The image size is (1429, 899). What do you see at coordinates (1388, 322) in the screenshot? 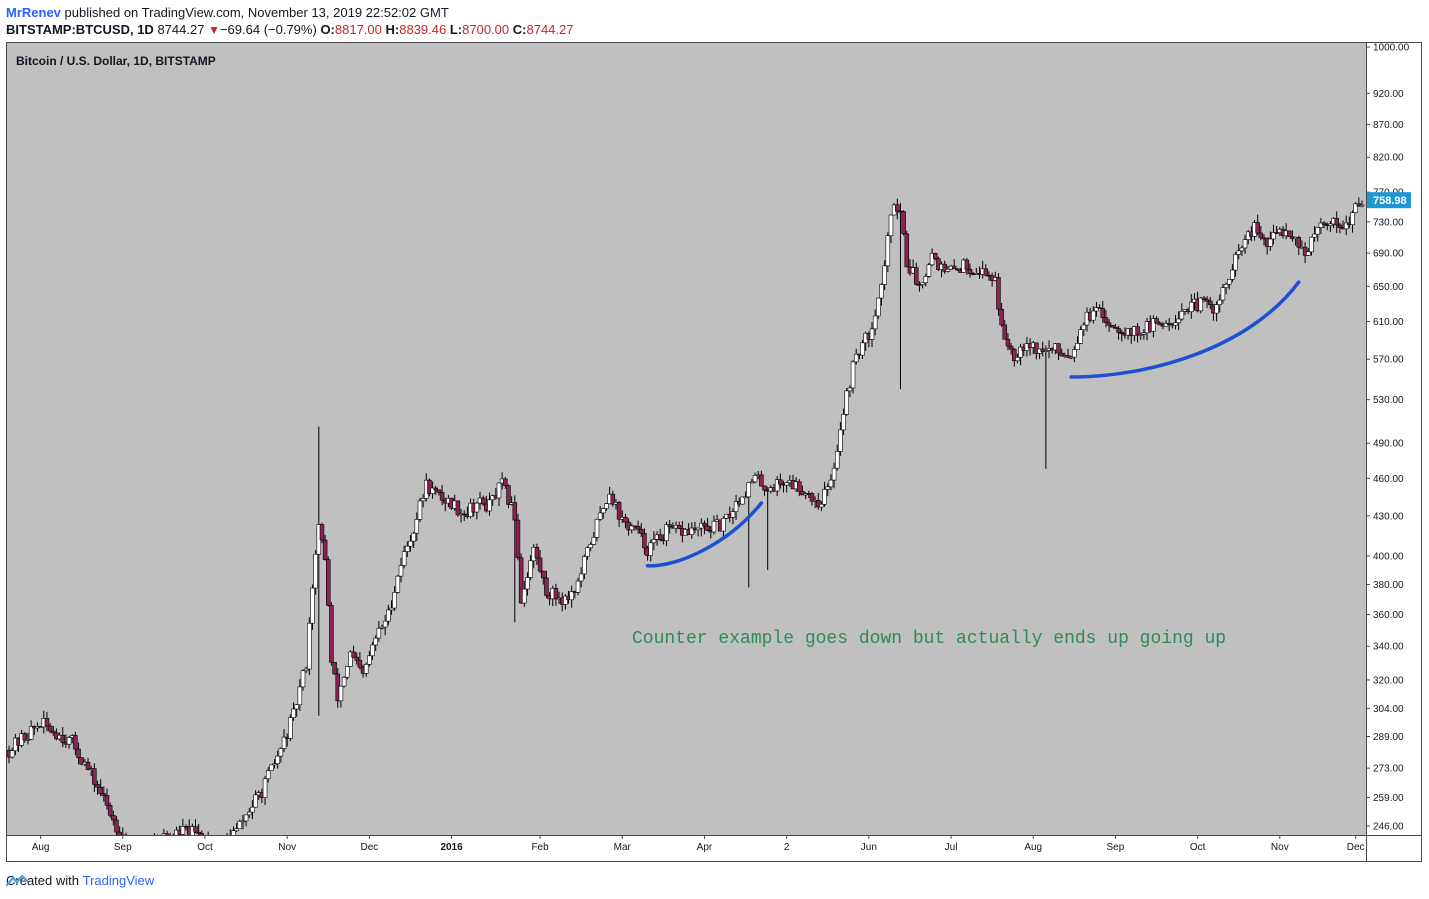
I see `price-tick-label: 610.00` at bounding box center [1388, 322].